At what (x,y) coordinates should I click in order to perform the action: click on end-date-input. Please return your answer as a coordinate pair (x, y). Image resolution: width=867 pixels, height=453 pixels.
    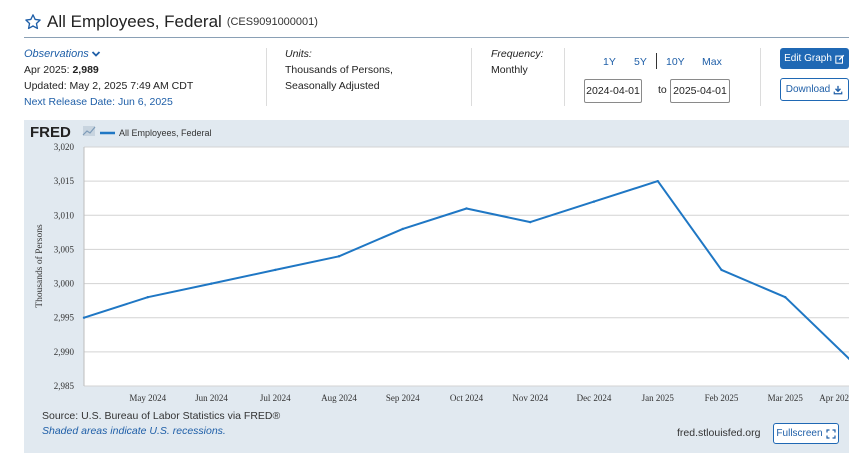
    Looking at the image, I should click on (700, 91).